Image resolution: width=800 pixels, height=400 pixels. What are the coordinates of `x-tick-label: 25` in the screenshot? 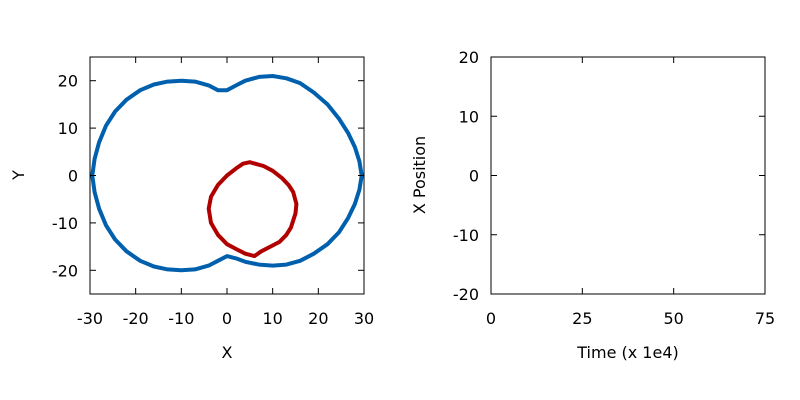 It's located at (582, 318).